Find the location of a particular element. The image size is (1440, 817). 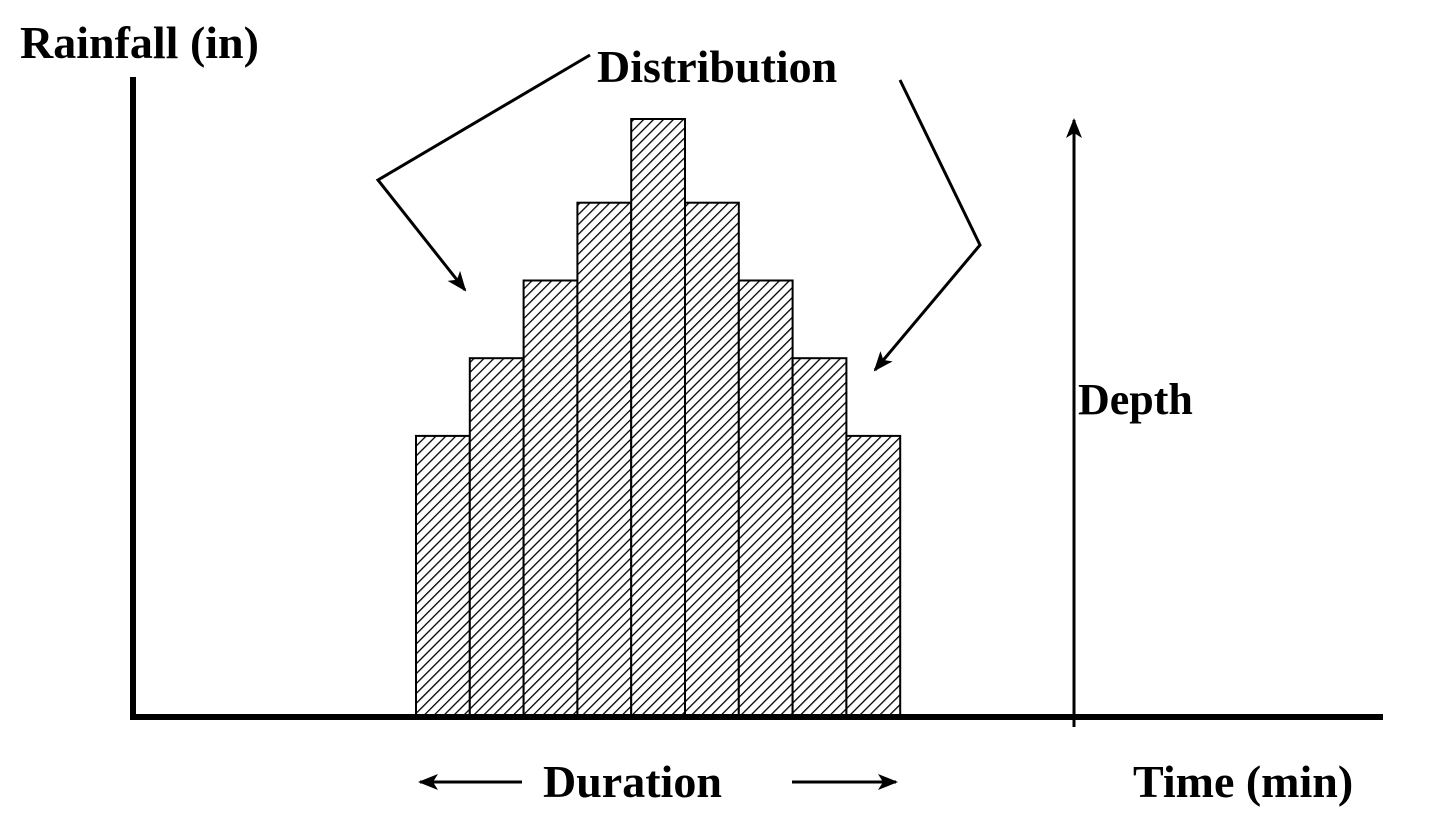

distribution-arrow-left is located at coordinates (483, 172).